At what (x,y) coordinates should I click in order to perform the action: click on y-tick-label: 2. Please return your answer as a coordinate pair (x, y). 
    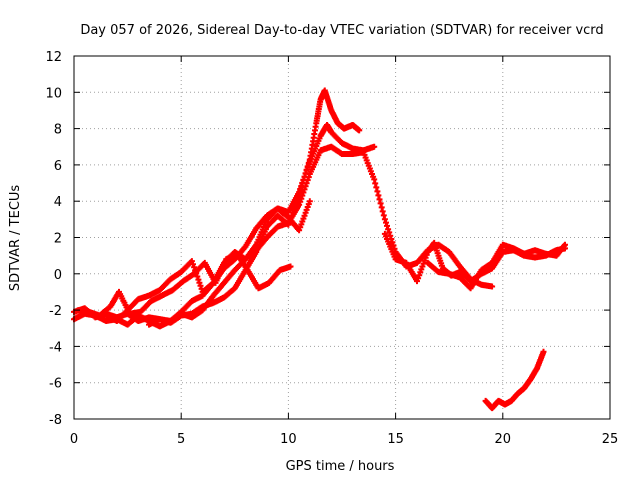
    Looking at the image, I should click on (58, 239).